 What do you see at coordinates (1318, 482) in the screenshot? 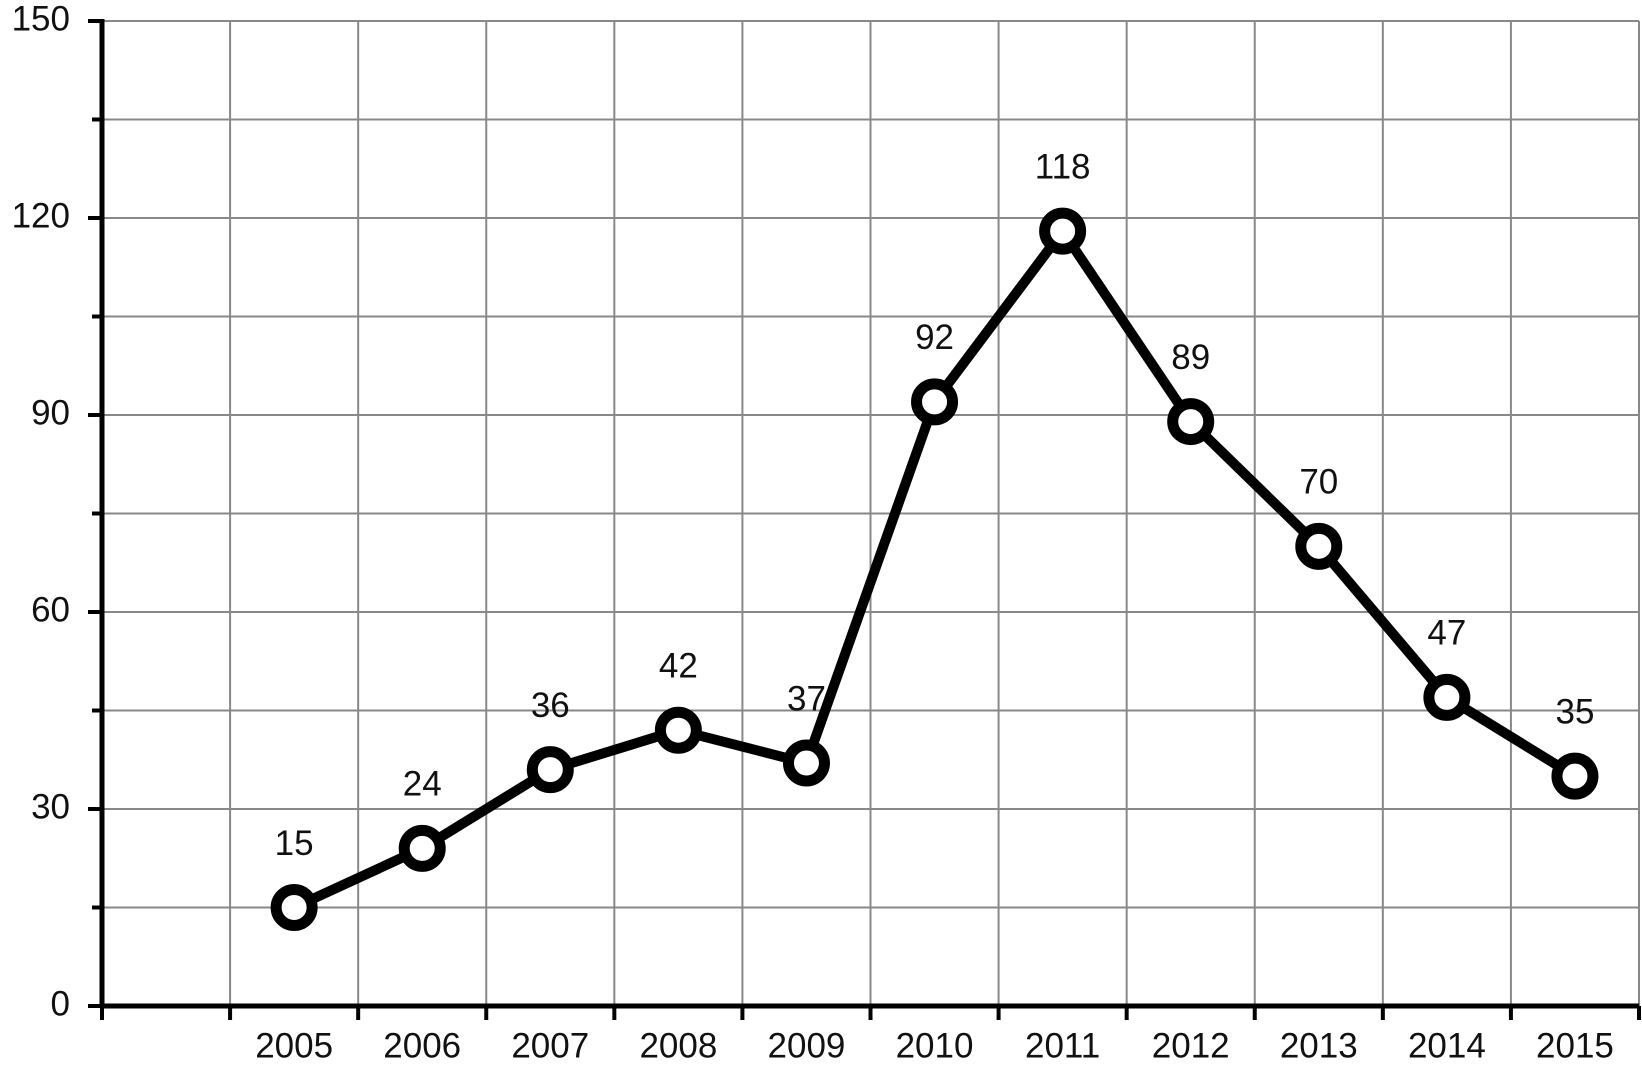
I see `data-label: 70` at bounding box center [1318, 482].